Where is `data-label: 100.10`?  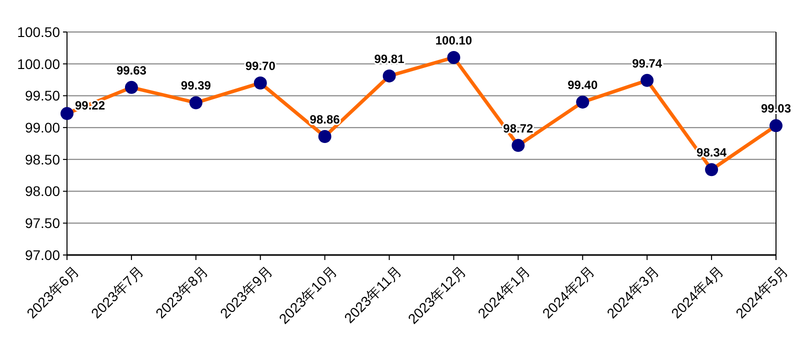 data-label: 100.10 is located at coordinates (453, 40).